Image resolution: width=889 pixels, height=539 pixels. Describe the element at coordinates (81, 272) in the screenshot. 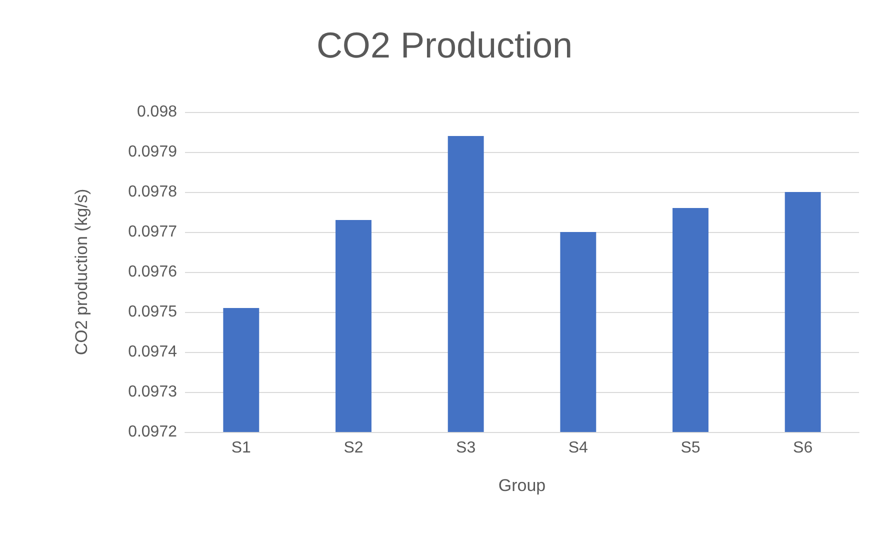

I see `y-axis-title: CO2 production (kg/s)` at that location.